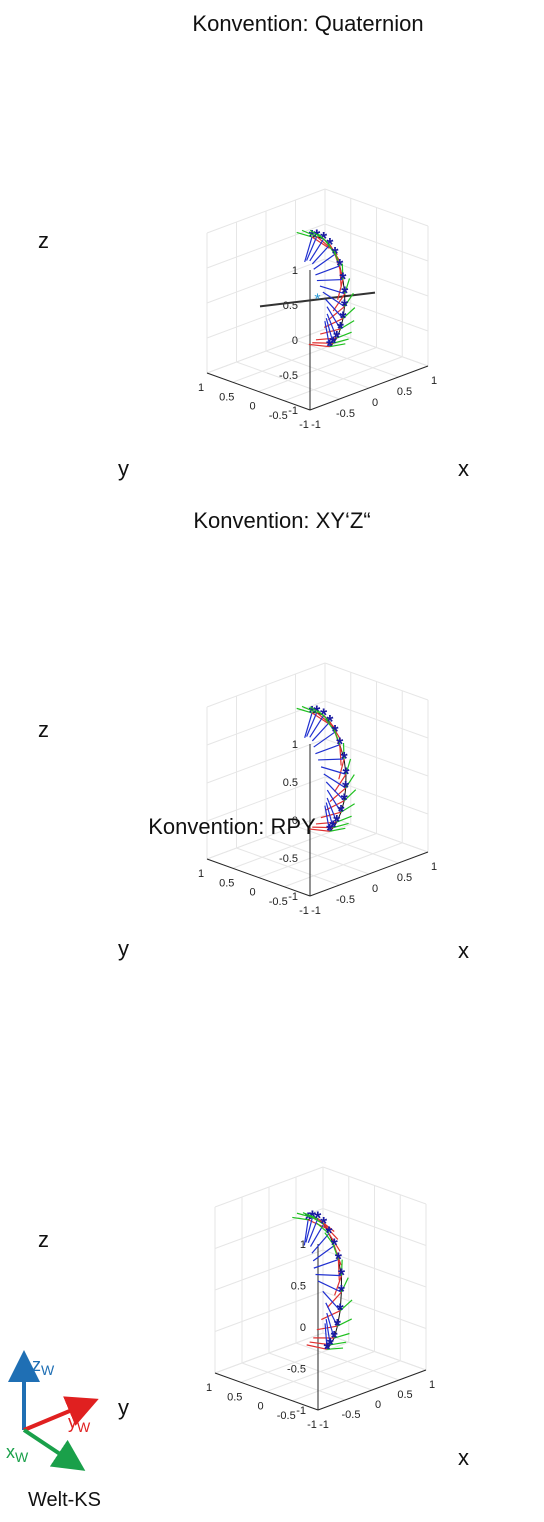 This screenshot has height=1522, width=544. I want to click on rotation-axis-line, so click(317, 299).